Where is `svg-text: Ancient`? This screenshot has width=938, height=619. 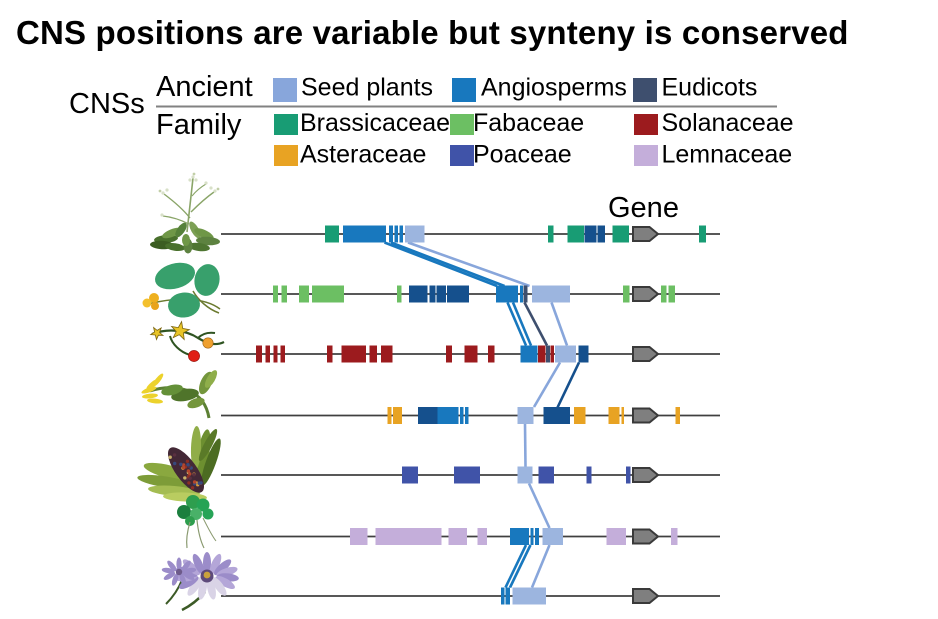
svg-text: Ancient is located at coordinates (204, 87).